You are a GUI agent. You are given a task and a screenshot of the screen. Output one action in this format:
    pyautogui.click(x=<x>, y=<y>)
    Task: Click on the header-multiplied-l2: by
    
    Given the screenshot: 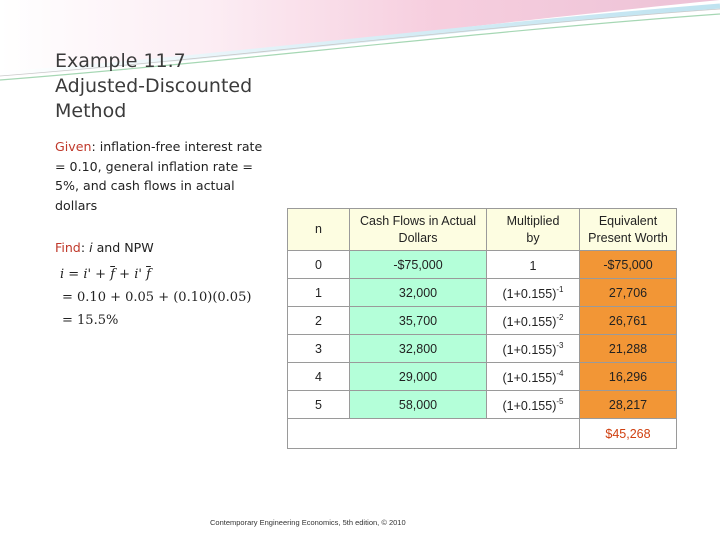 What is the action you would take?
    pyautogui.click(x=533, y=237)
    